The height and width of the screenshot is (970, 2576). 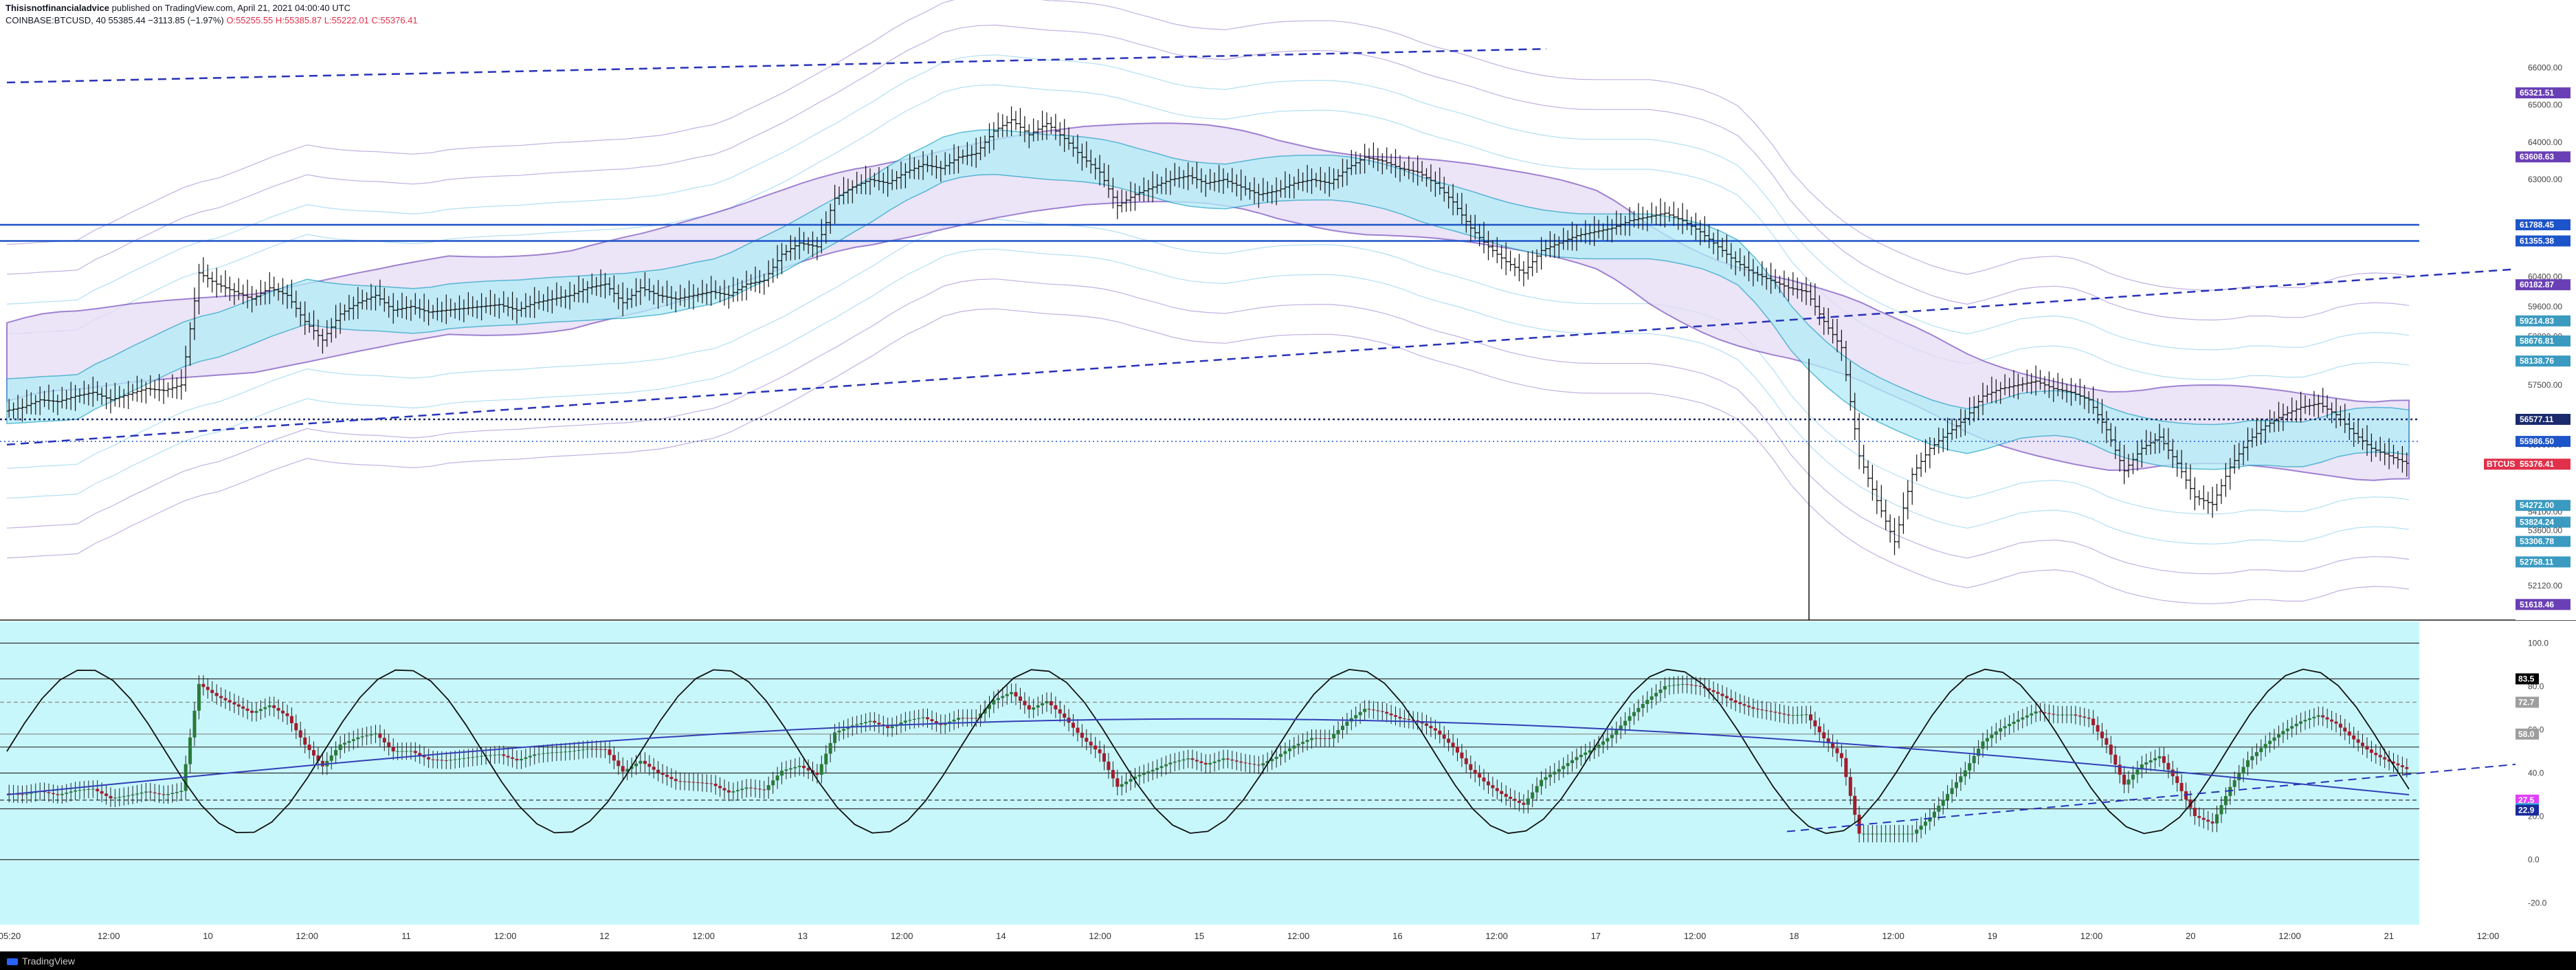 What do you see at coordinates (1288, 938) in the screenshot?
I see `time-axis-bg` at bounding box center [1288, 938].